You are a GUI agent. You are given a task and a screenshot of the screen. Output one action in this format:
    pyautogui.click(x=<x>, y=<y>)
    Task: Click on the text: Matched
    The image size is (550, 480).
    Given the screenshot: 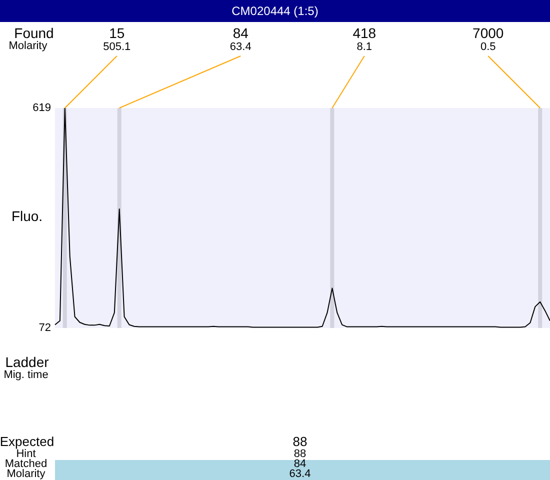 What is the action you would take?
    pyautogui.click(x=26, y=464)
    